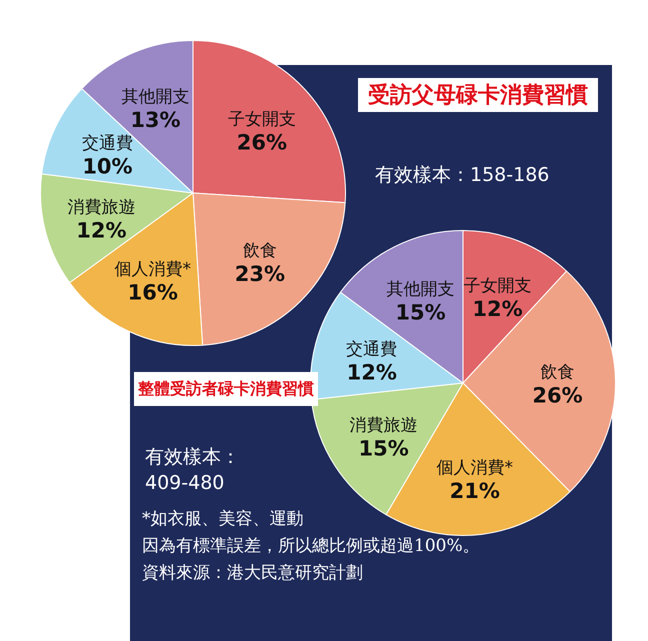 The image size is (648, 641). I want to click on data-label: 13%, so click(155, 120).